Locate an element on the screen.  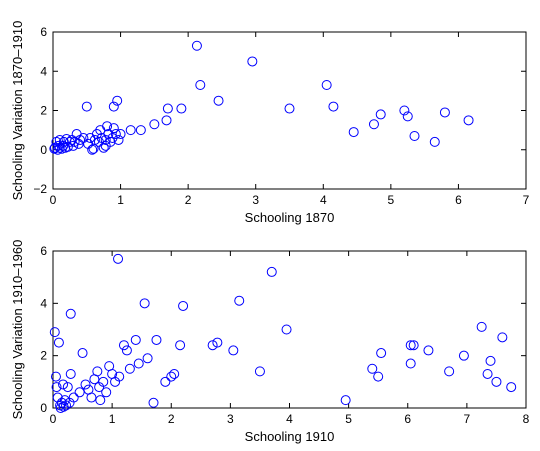
x-axis-label-bottom: Schooling 1910 is located at coordinates (290, 436).